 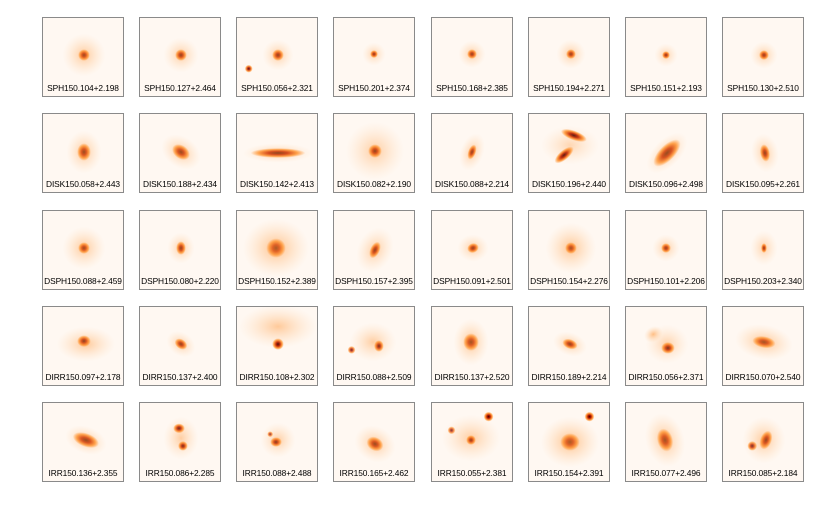 I want to click on galaxy-id-label: DISK150.096+2.498, so click(x=666, y=184).